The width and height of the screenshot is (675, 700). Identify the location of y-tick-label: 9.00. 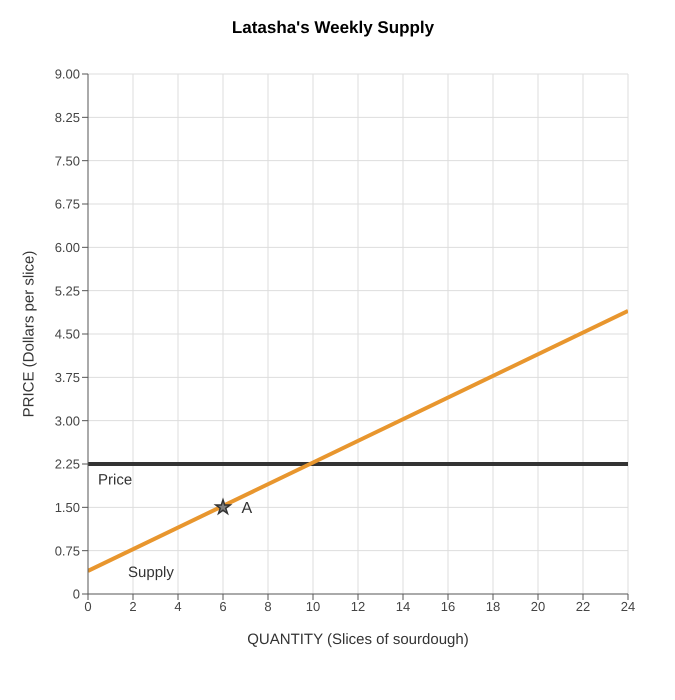
(67, 74).